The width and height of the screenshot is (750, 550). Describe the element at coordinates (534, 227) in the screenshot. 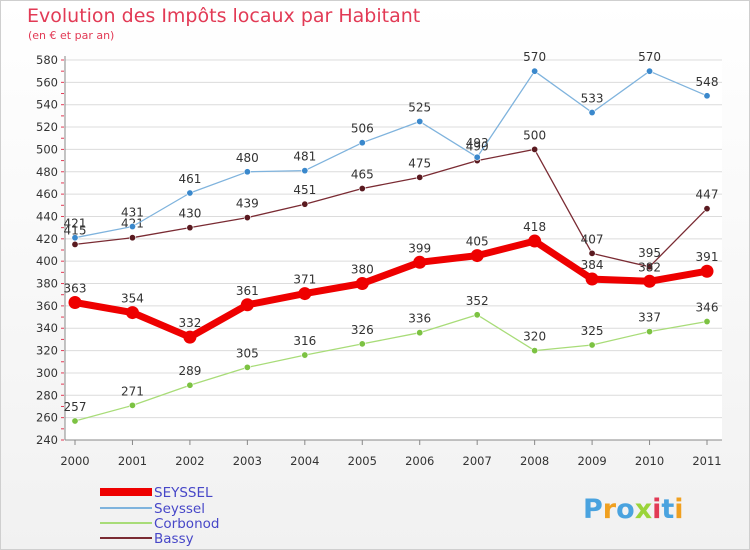

I see `data-label-seyssel: 418` at that location.